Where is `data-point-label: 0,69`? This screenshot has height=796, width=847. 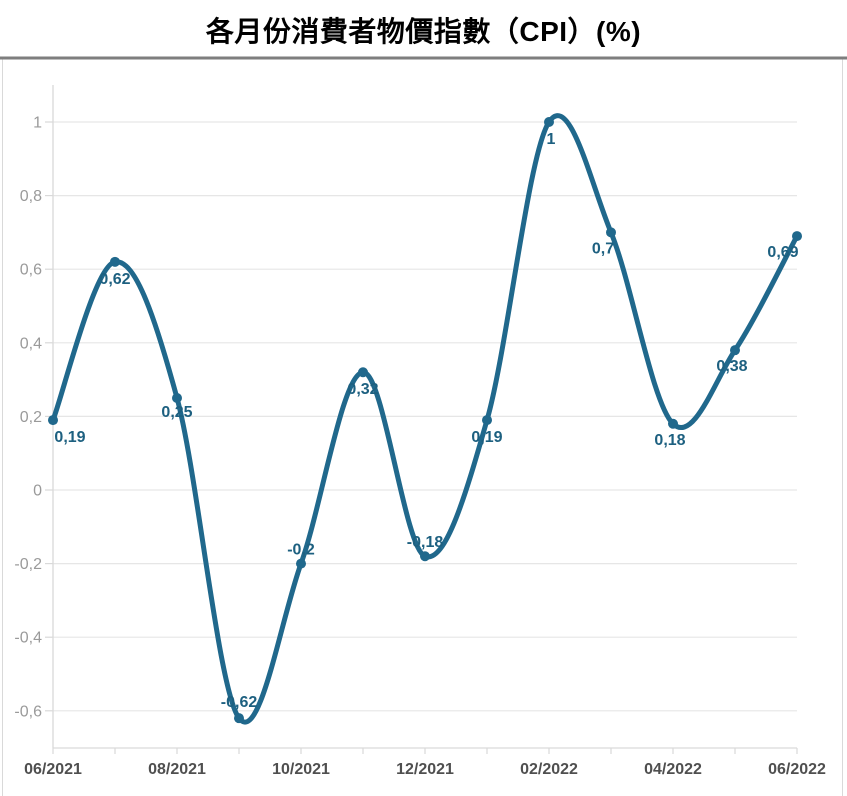 data-point-label: 0,69 is located at coordinates (782, 252).